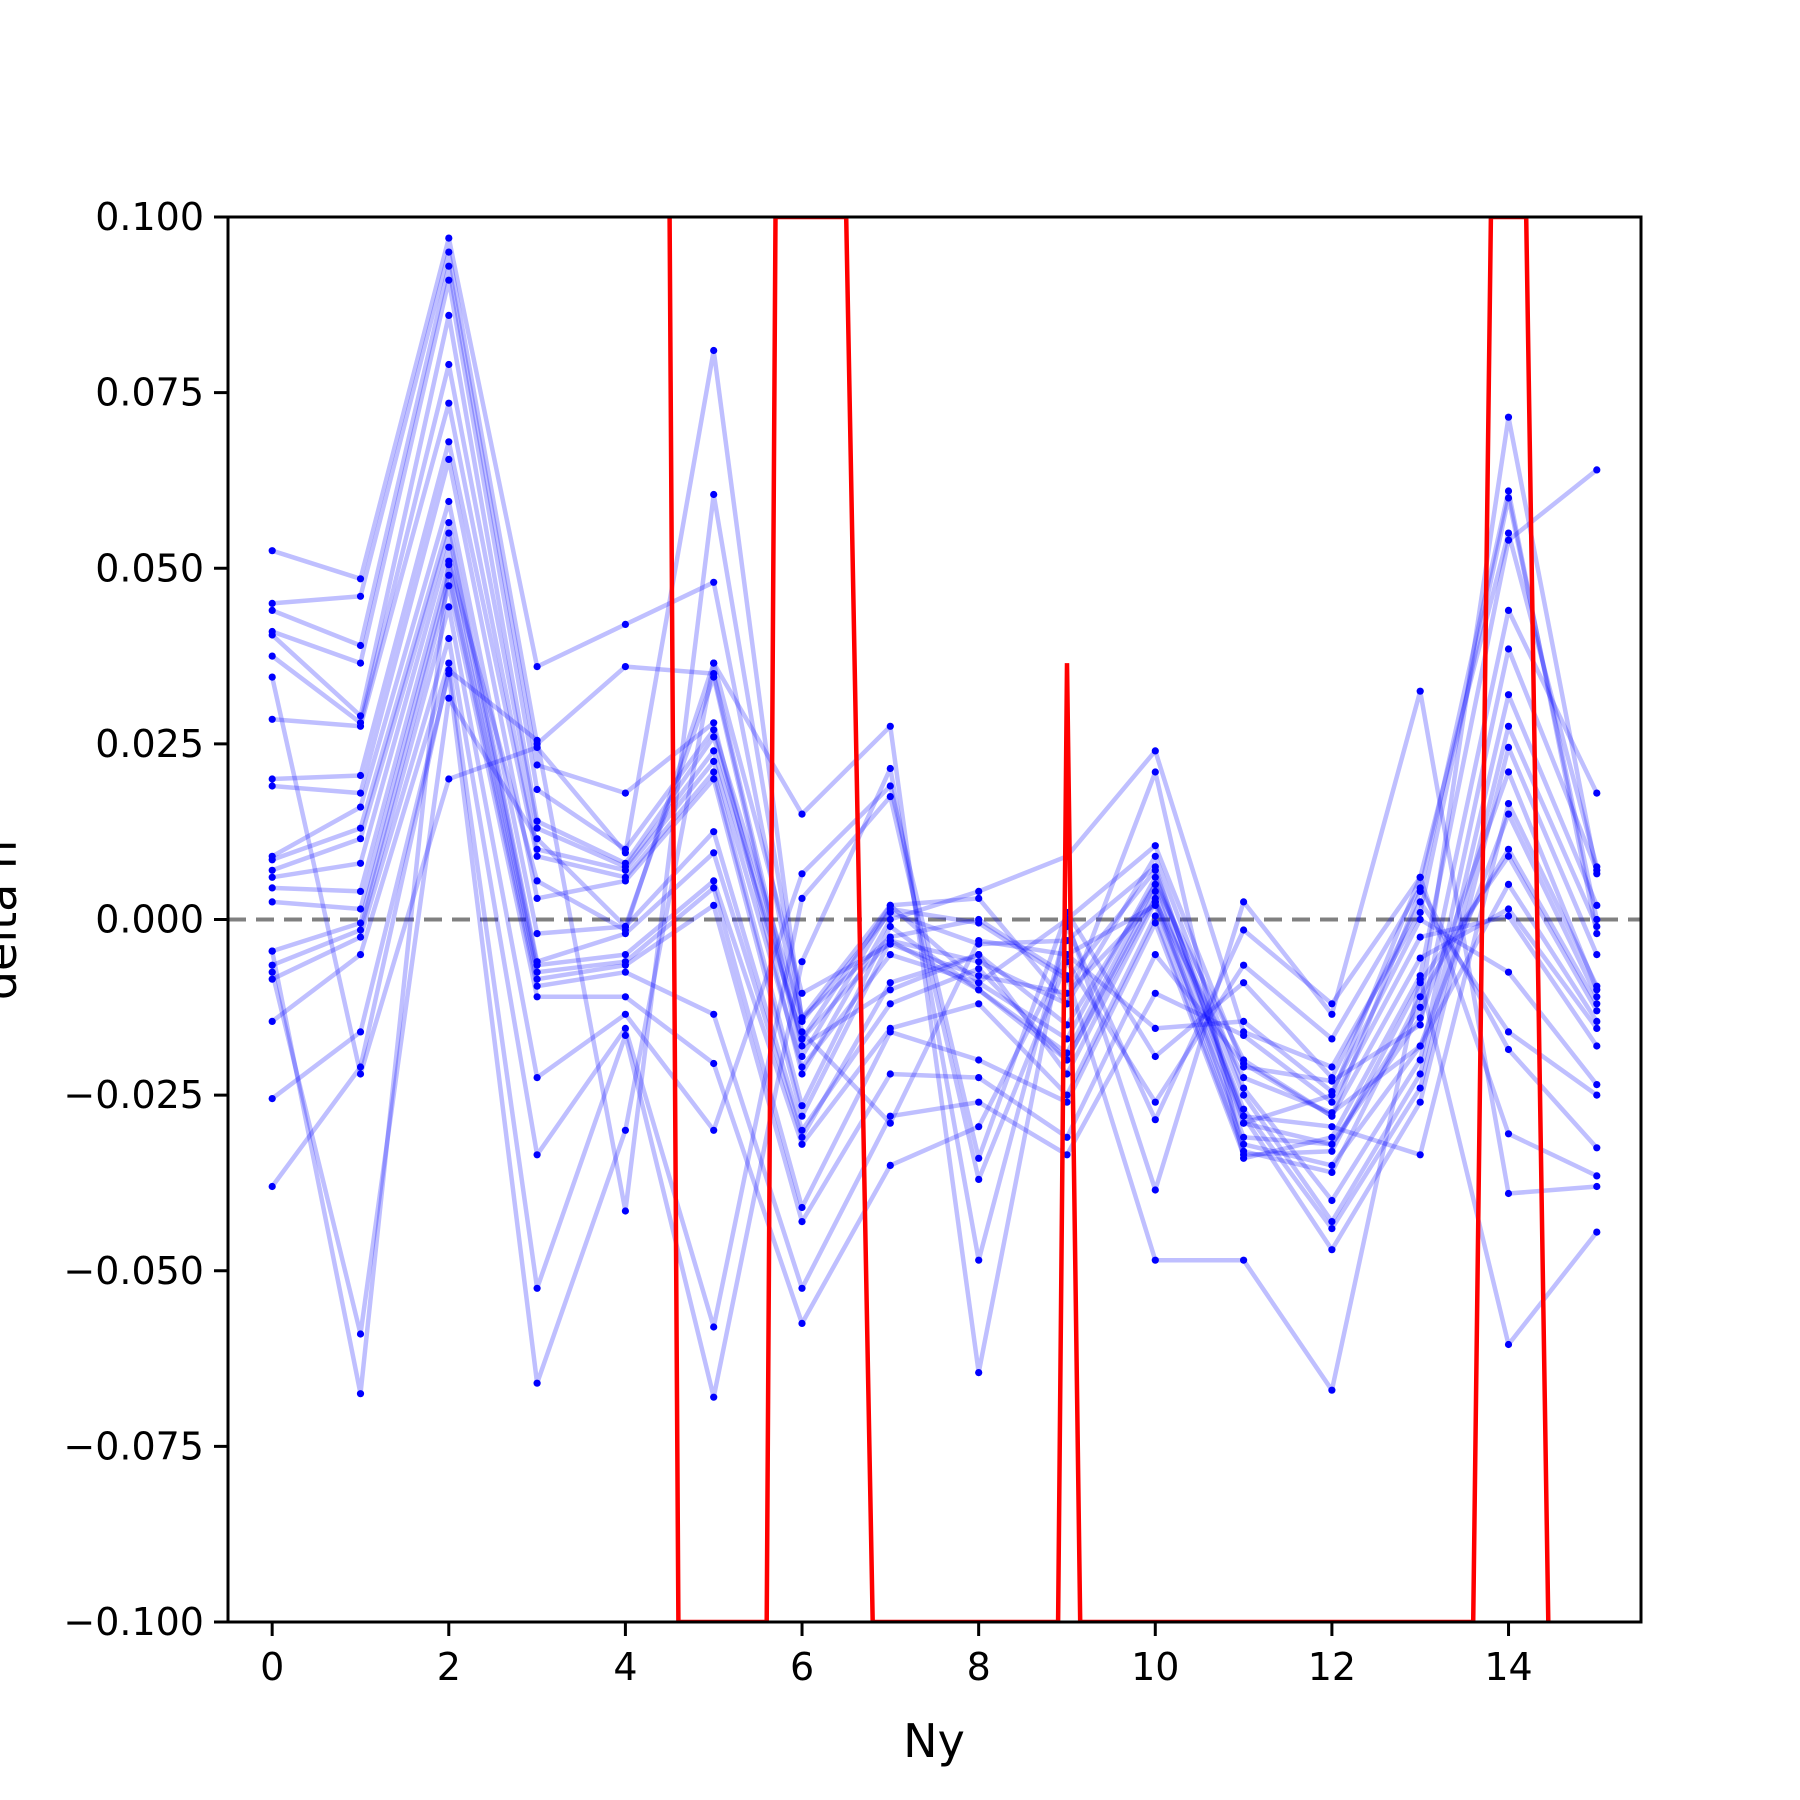  I want to click on x-tick-label: 0, so click(272, 1667).